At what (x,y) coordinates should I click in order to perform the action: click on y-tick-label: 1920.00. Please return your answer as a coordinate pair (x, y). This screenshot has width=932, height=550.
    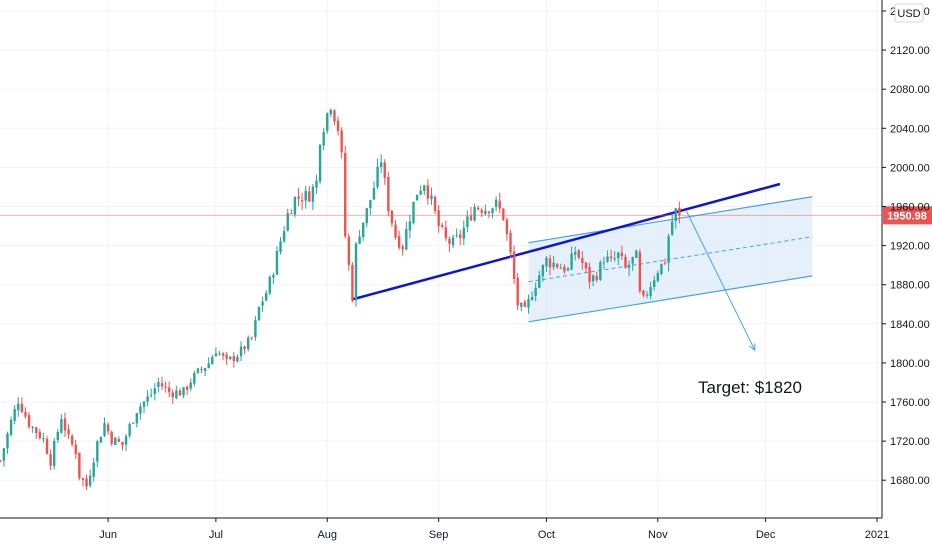
    Looking at the image, I should click on (910, 247).